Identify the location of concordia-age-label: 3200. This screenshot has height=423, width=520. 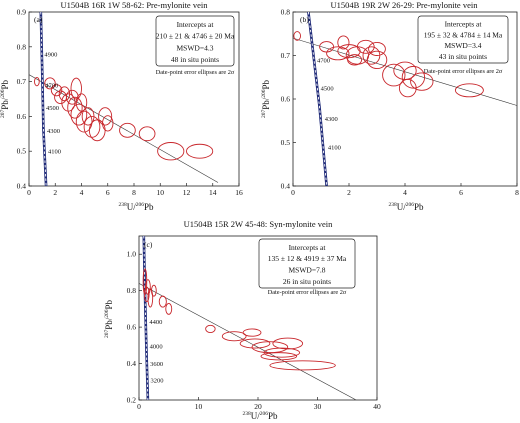
(157, 380).